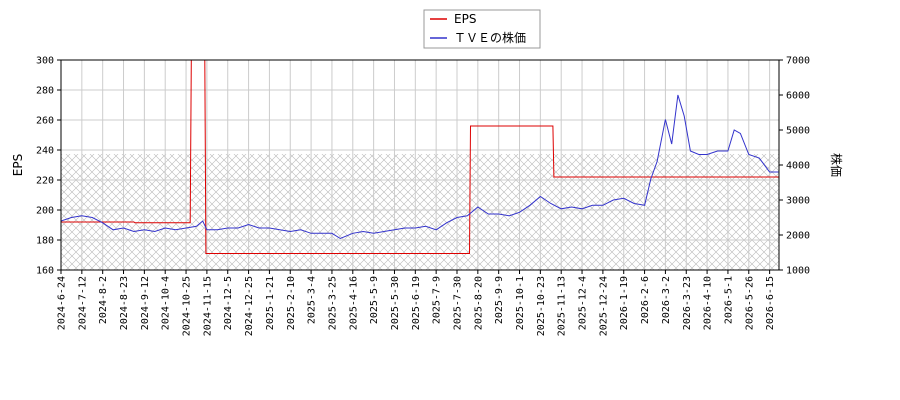 The width and height of the screenshot is (900, 400). What do you see at coordinates (82, 303) in the screenshot?
I see `x-tick-label: 2024-7-12` at bounding box center [82, 303].